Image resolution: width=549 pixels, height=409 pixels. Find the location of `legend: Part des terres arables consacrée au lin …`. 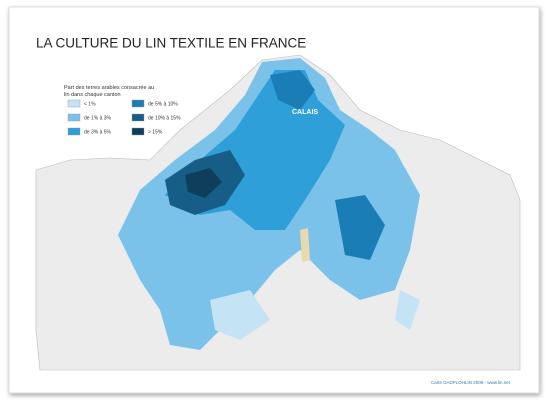

legend: Part des terres arables consacrée au lin … is located at coordinates (122, 110).